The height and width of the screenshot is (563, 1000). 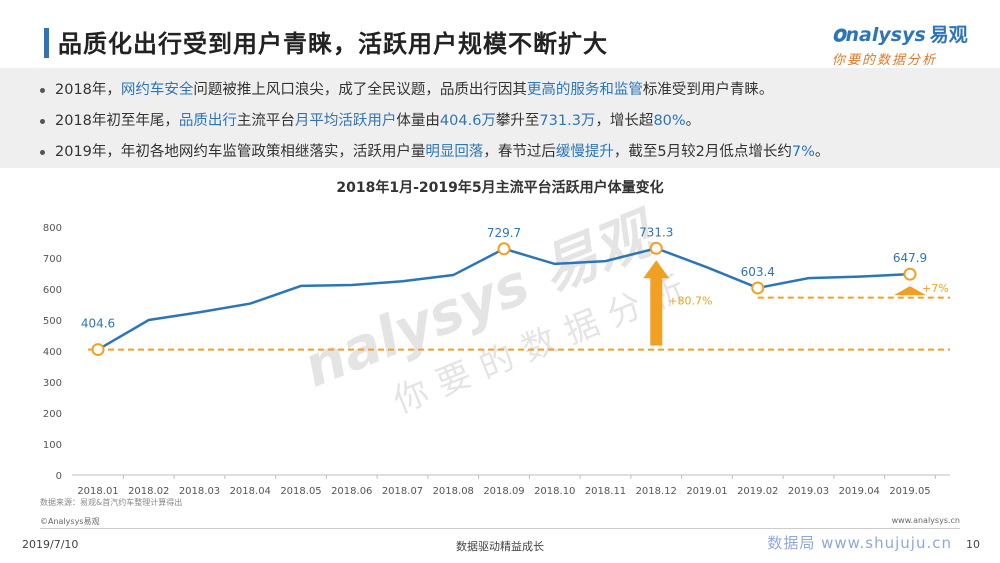 What do you see at coordinates (925, 520) in the screenshot?
I see `site-url: www.analysys.cn` at bounding box center [925, 520].